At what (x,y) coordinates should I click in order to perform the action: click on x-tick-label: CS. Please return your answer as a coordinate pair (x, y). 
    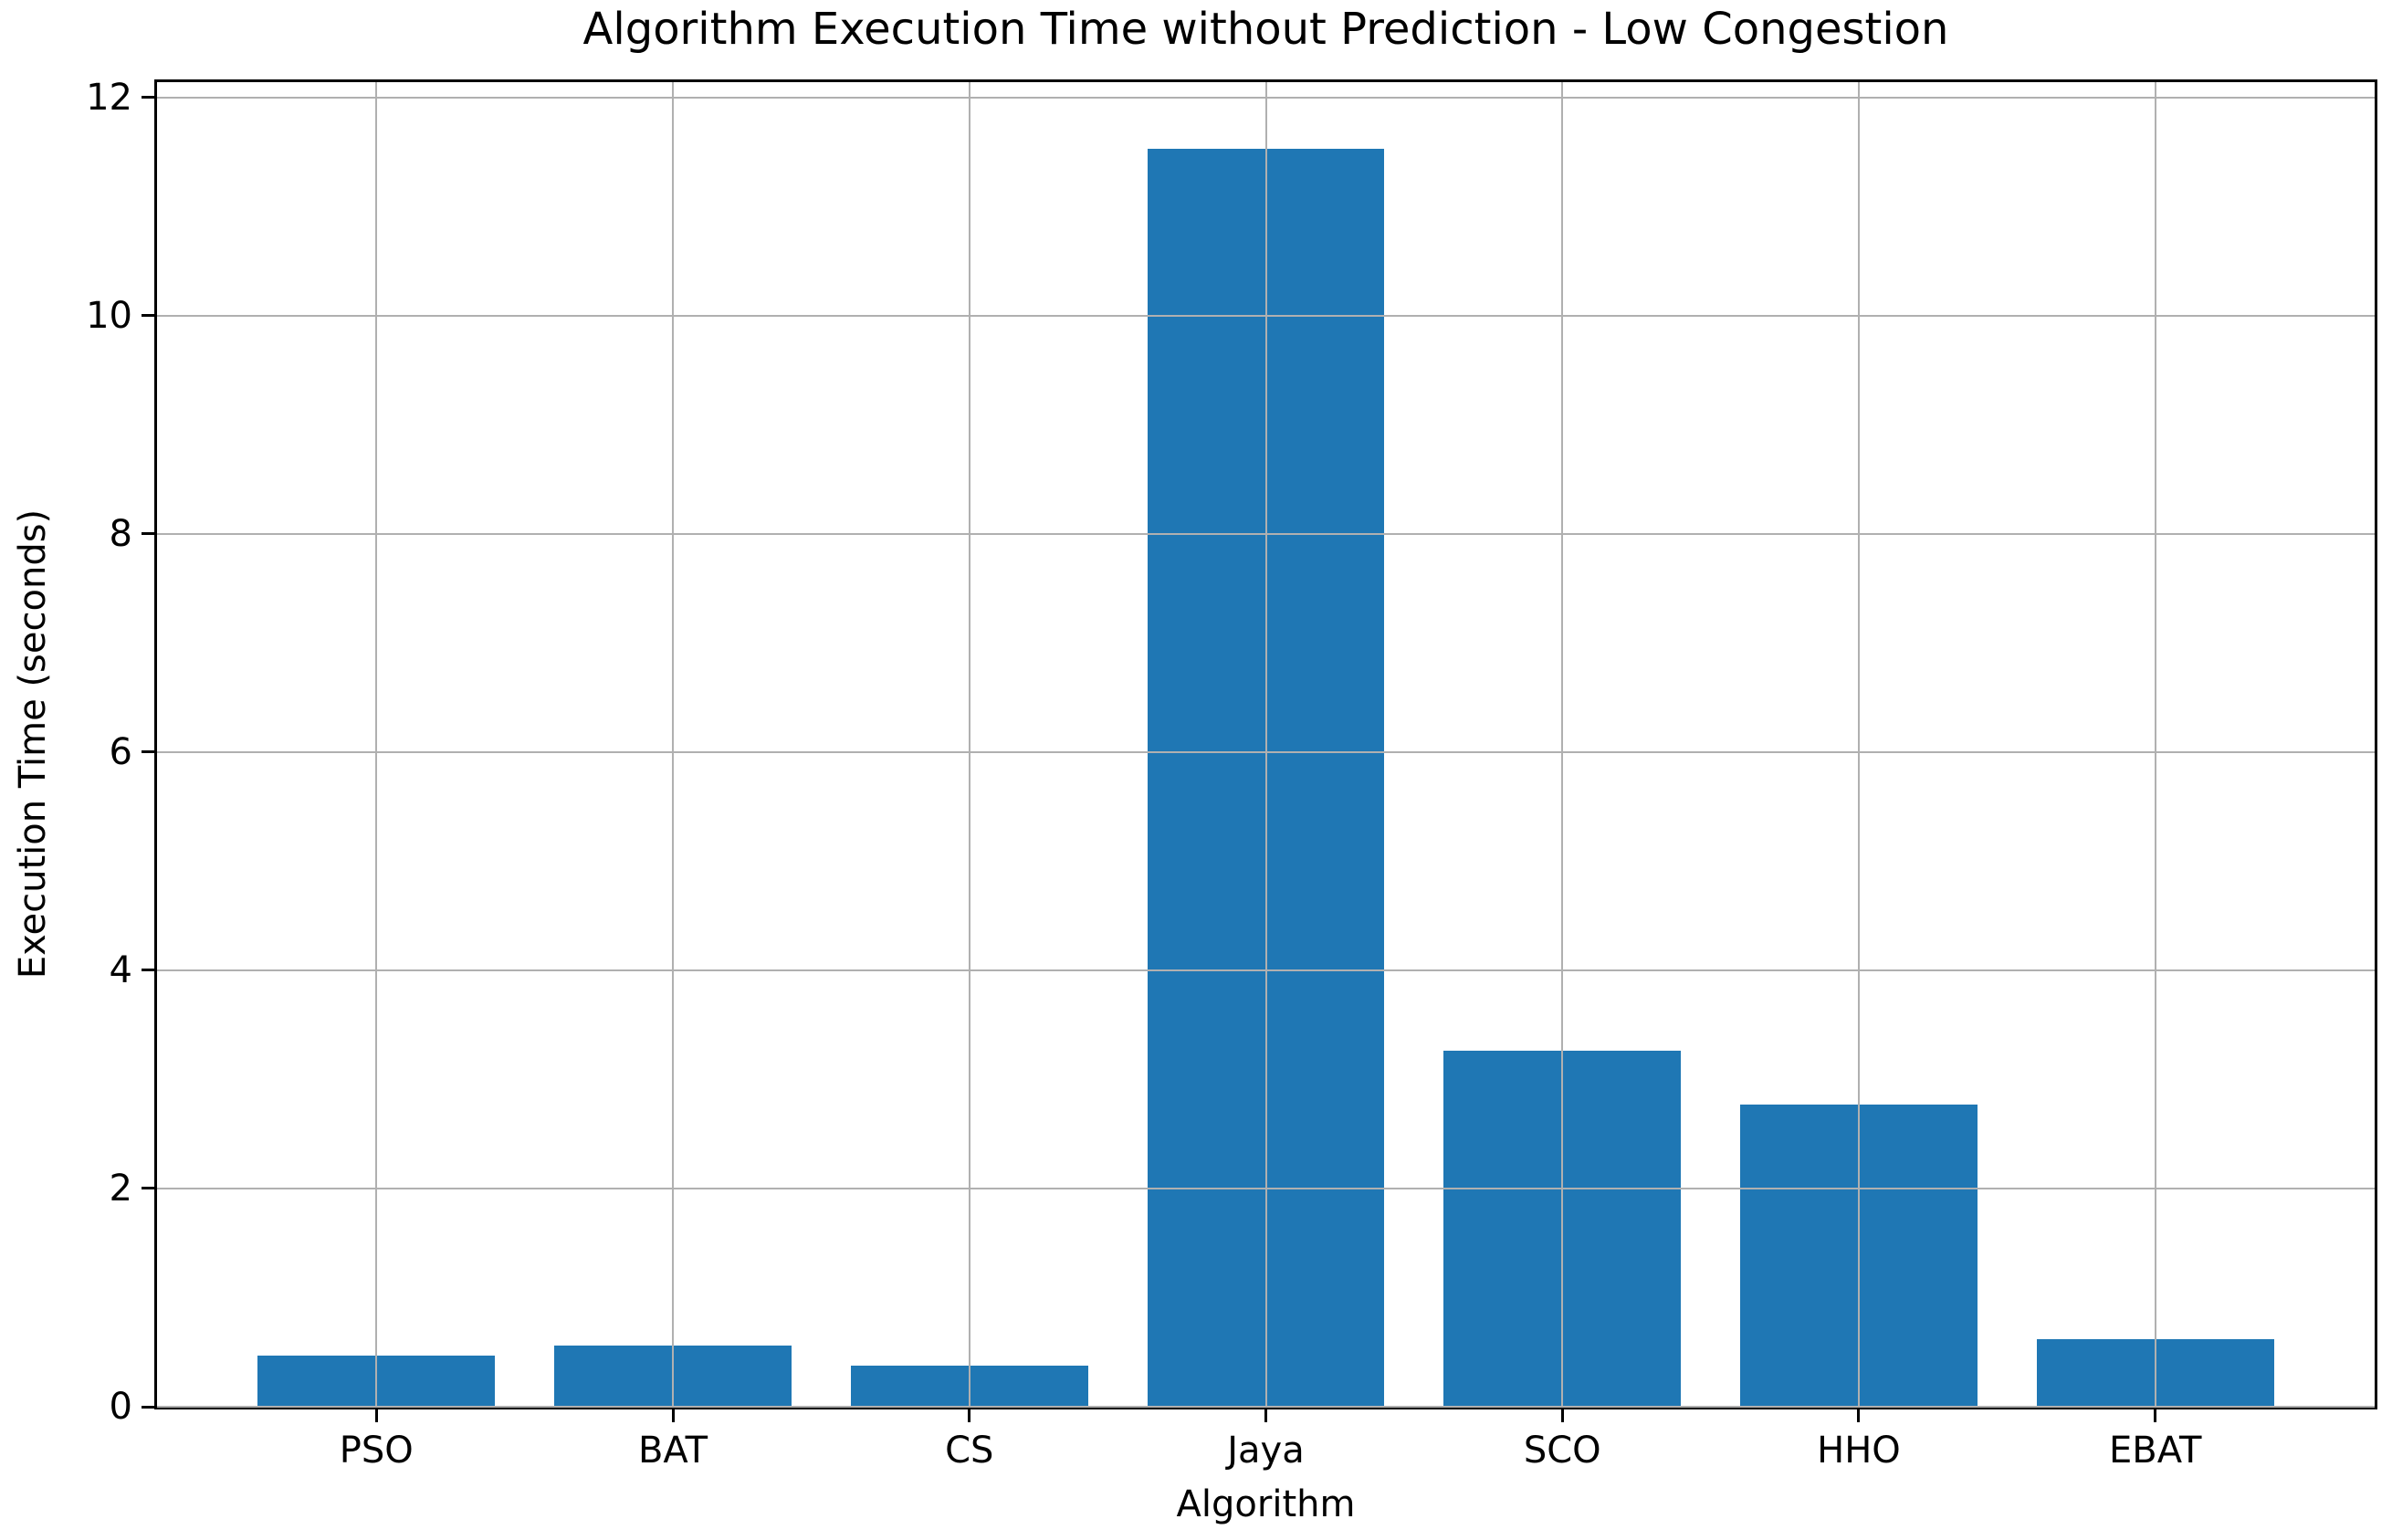
    Looking at the image, I should click on (970, 1451).